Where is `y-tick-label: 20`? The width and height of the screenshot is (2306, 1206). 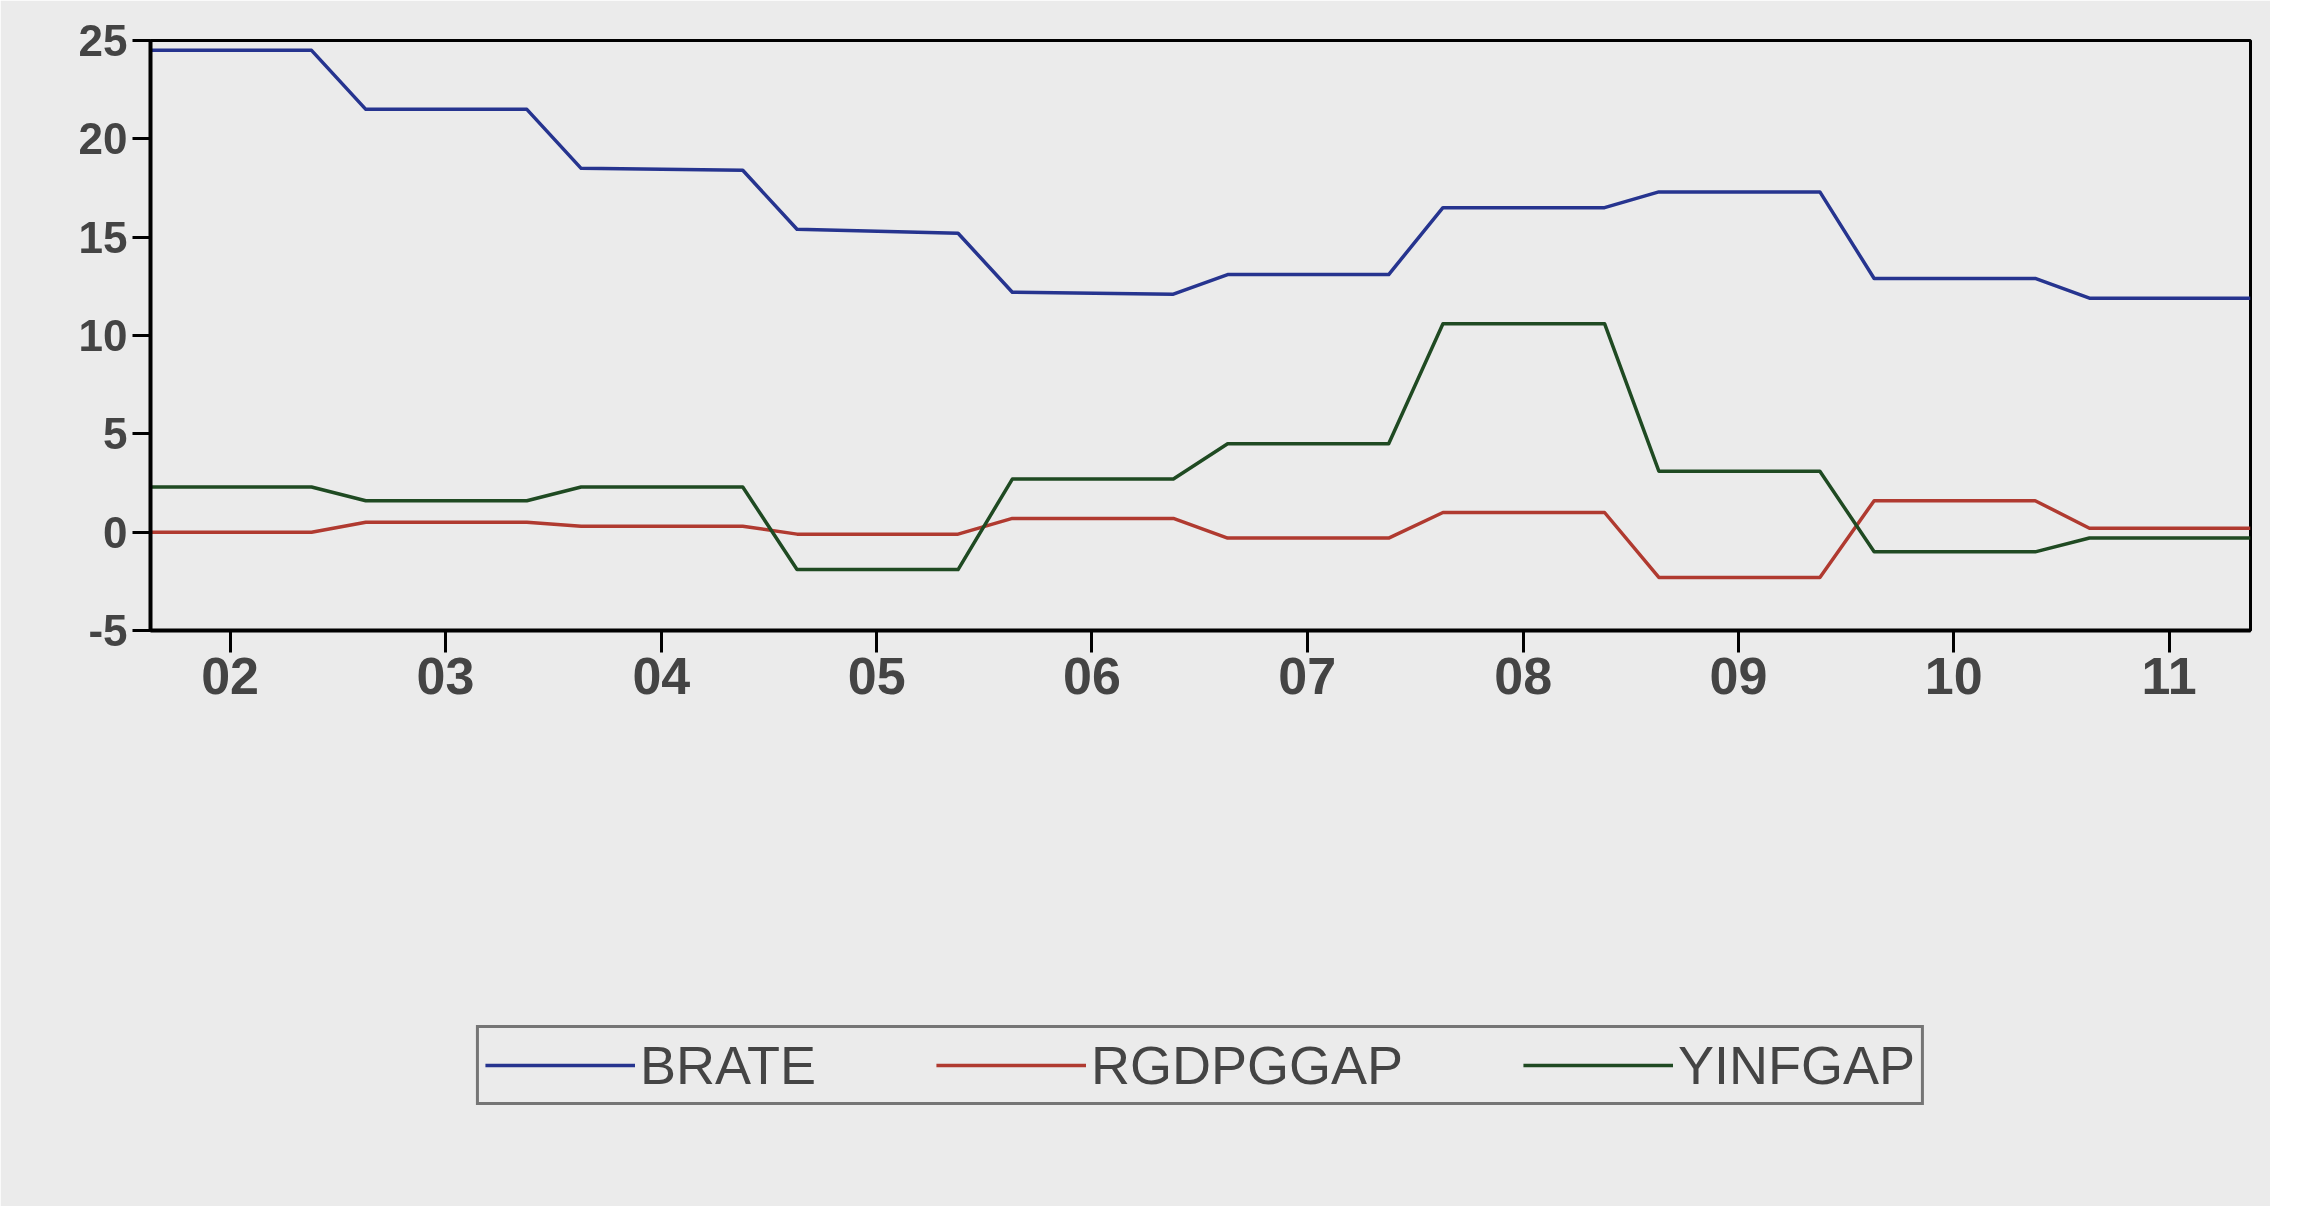
y-tick-label: 20 is located at coordinates (103, 139).